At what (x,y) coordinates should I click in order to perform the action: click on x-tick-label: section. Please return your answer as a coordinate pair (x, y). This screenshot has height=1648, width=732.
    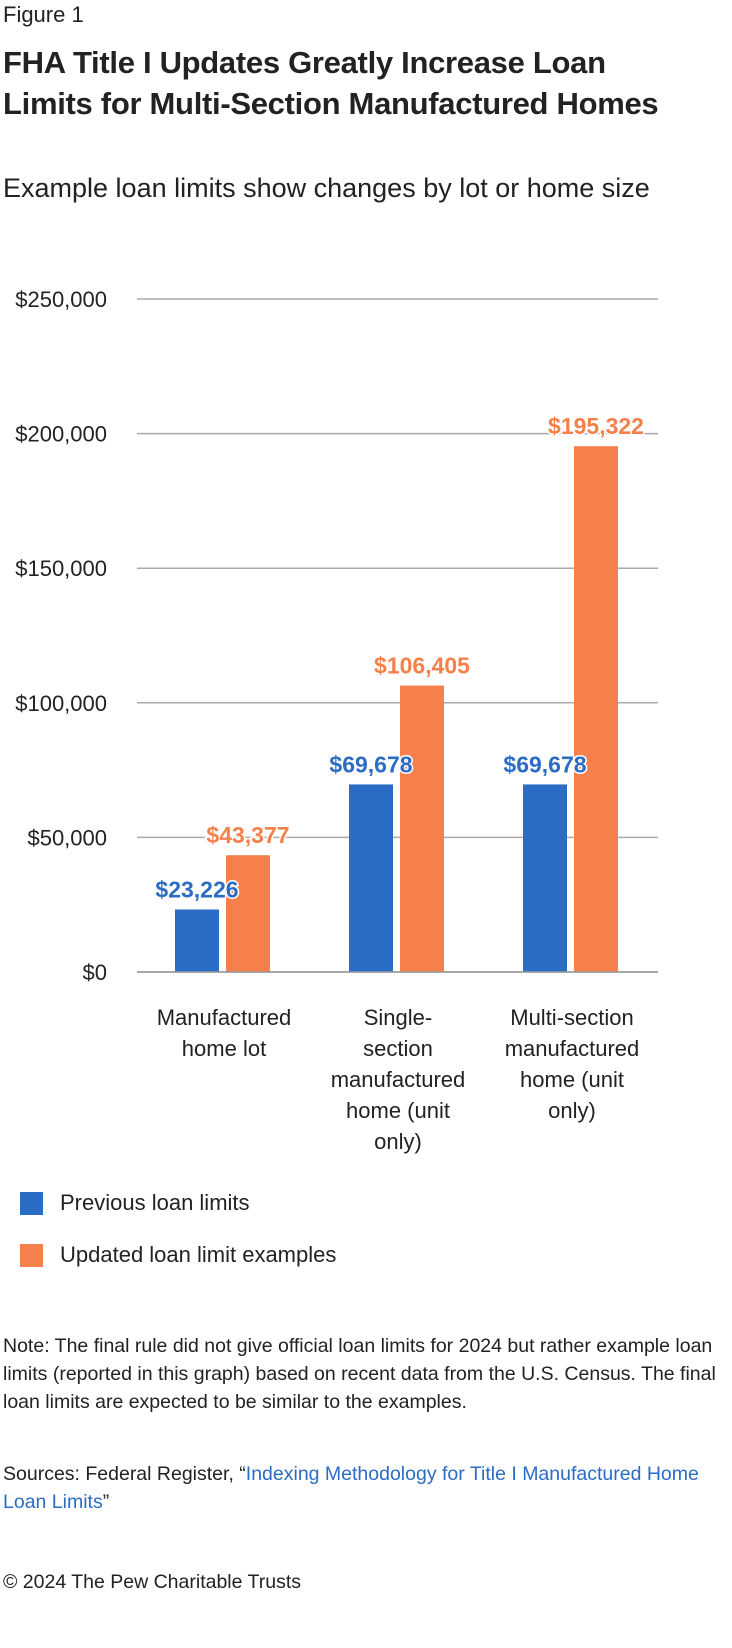
    Looking at the image, I should click on (398, 1048).